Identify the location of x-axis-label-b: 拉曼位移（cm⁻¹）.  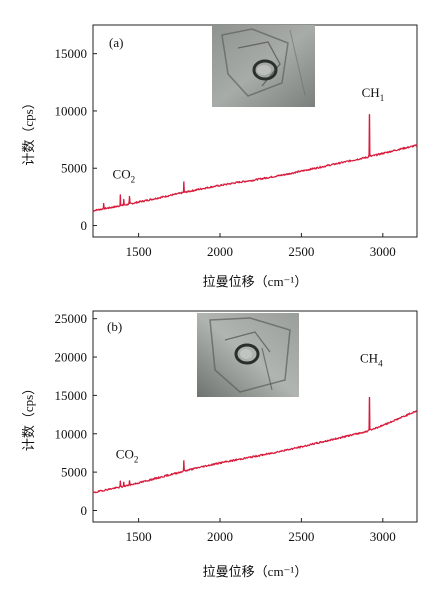
(255, 571).